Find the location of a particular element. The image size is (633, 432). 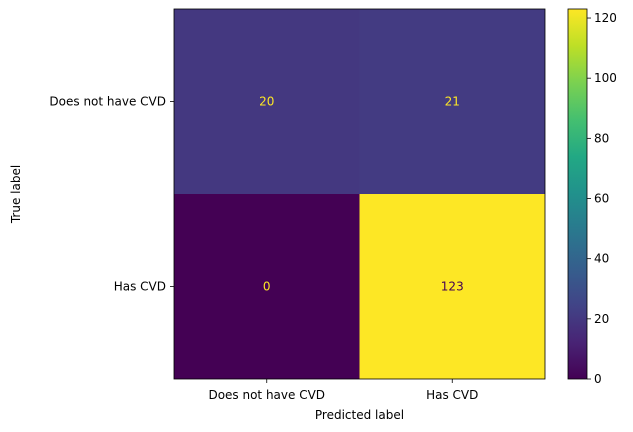

colorbar-tick-label: 40 is located at coordinates (601, 259).